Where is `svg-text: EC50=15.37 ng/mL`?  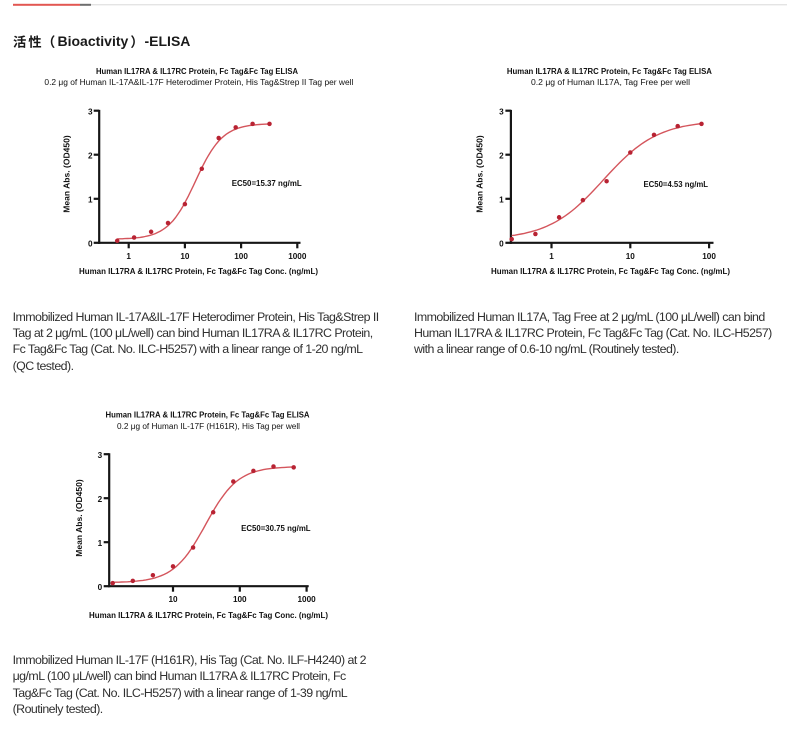
svg-text: EC50=15.37 ng/mL is located at coordinates (267, 183).